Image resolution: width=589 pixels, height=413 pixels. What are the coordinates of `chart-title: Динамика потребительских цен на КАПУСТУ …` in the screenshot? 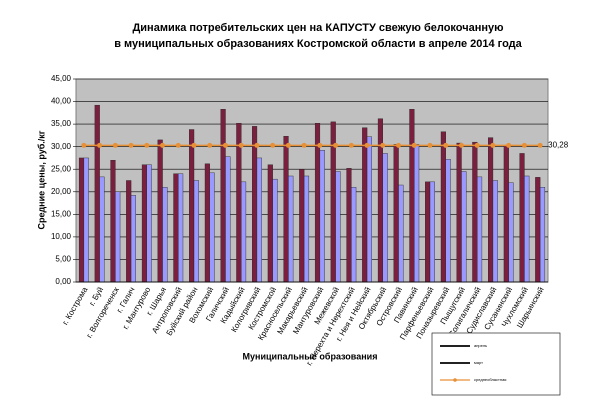 It's located at (317, 28).